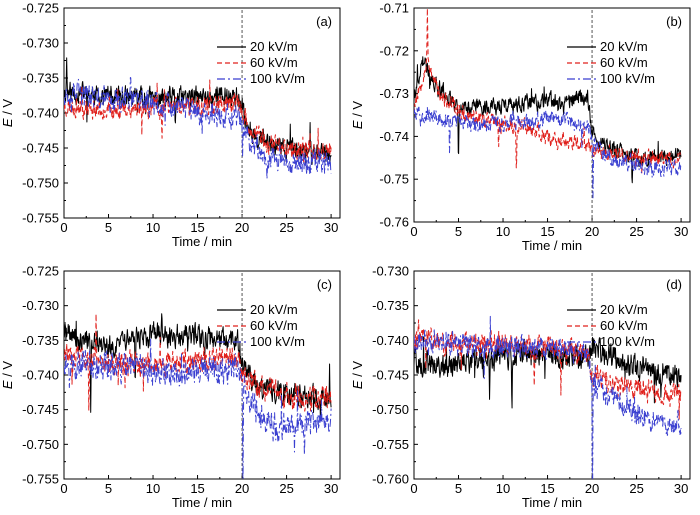 The width and height of the screenshot is (700, 515). Describe the element at coordinates (592, 231) in the screenshot. I see `panel-b-x-tick-label: 20` at that location.